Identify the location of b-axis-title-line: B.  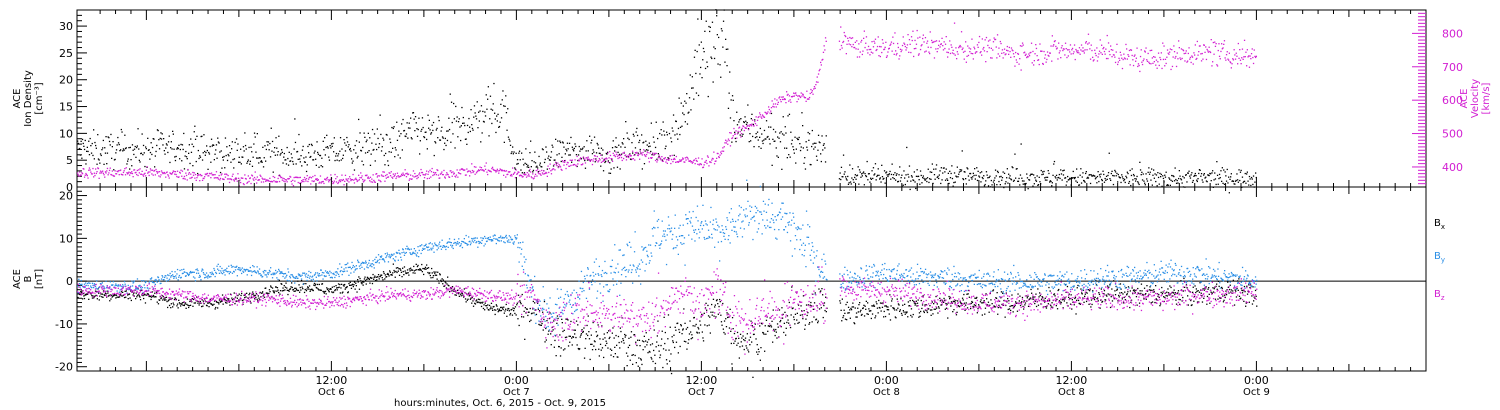
(28, 278).